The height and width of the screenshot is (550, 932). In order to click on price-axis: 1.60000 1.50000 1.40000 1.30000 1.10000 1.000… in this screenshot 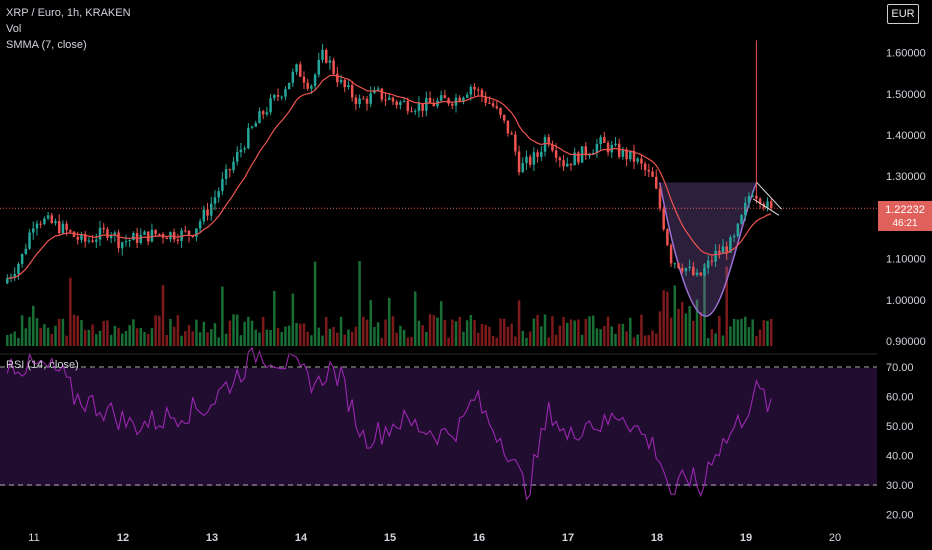, I will do `click(906, 198)`.